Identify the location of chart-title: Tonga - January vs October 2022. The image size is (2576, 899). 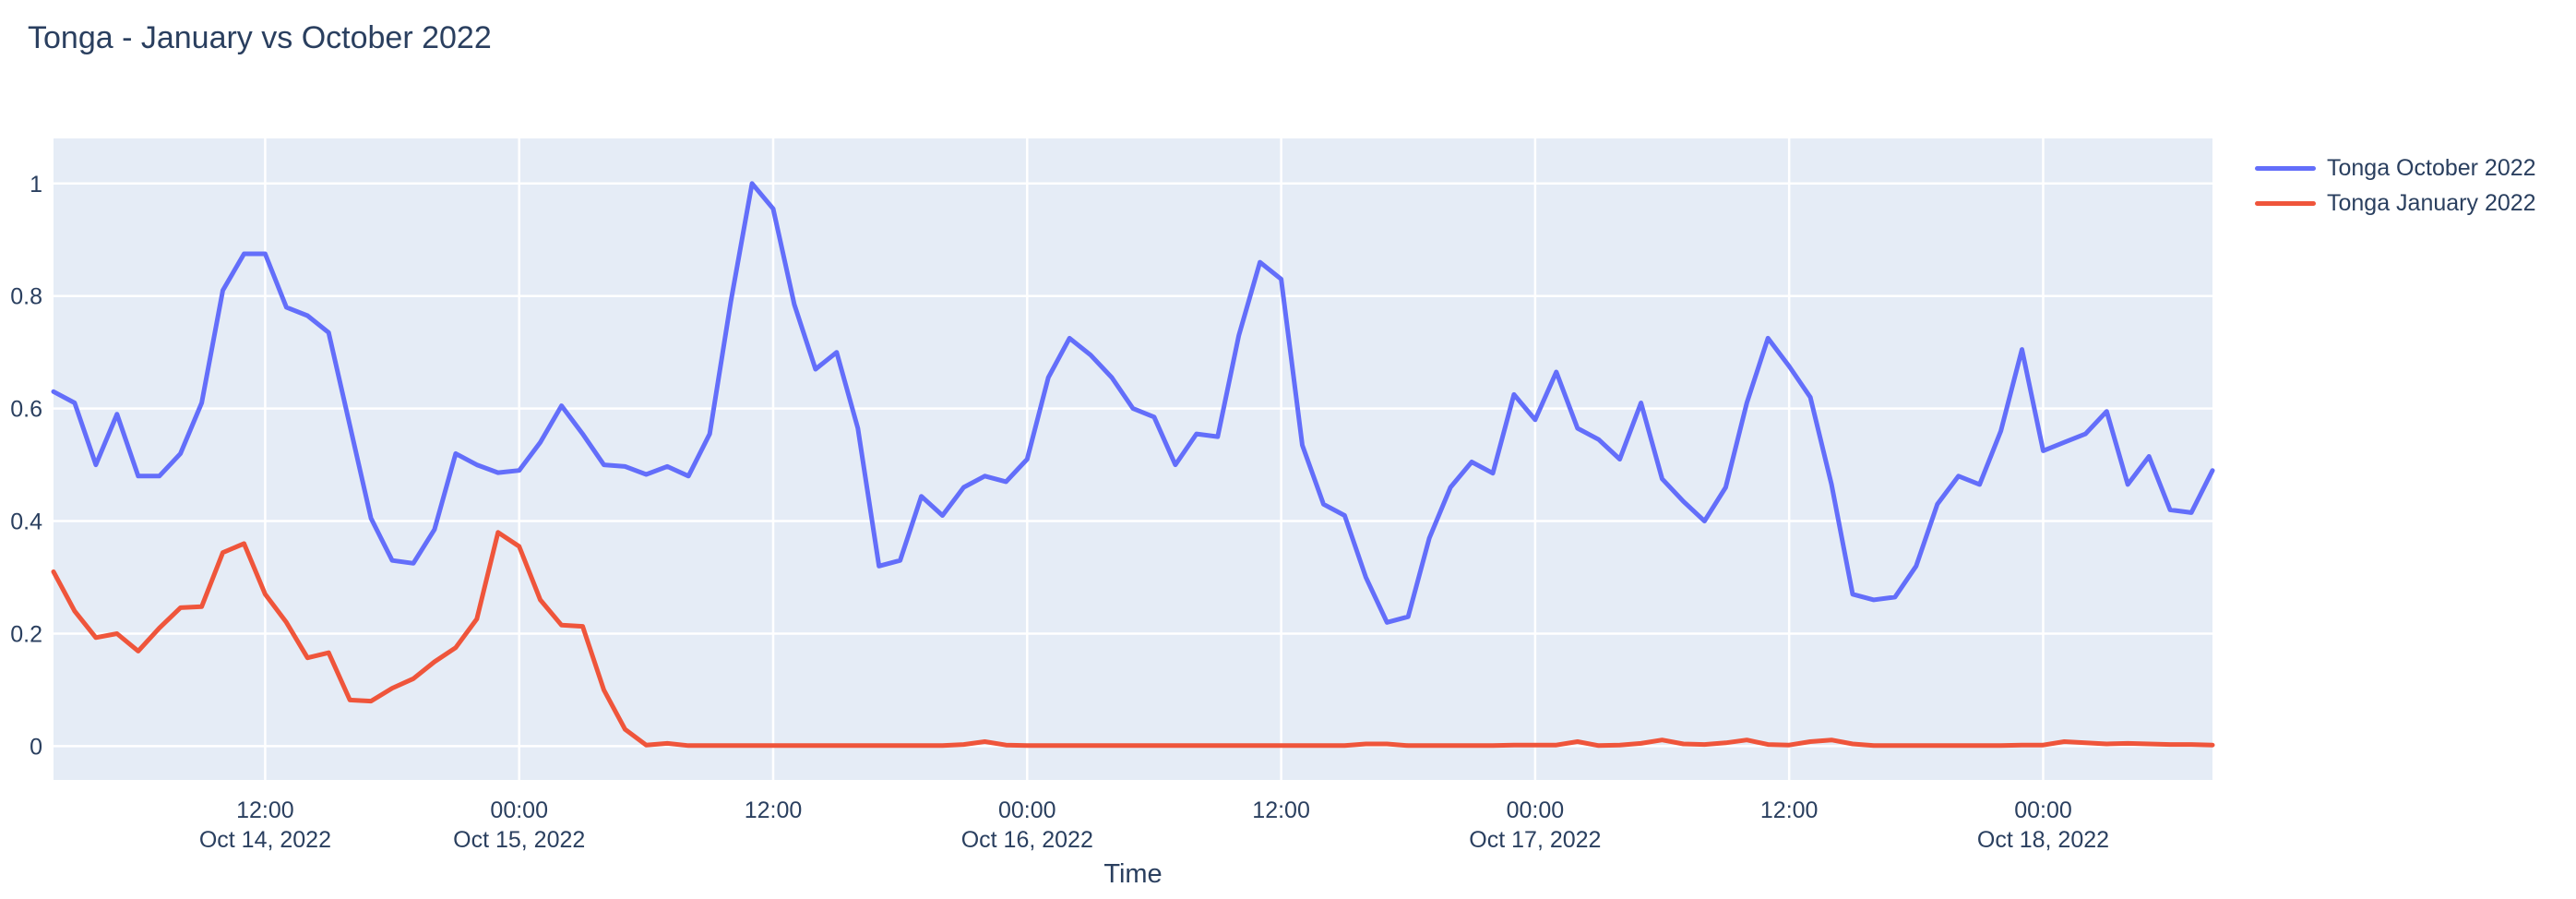
(260, 37).